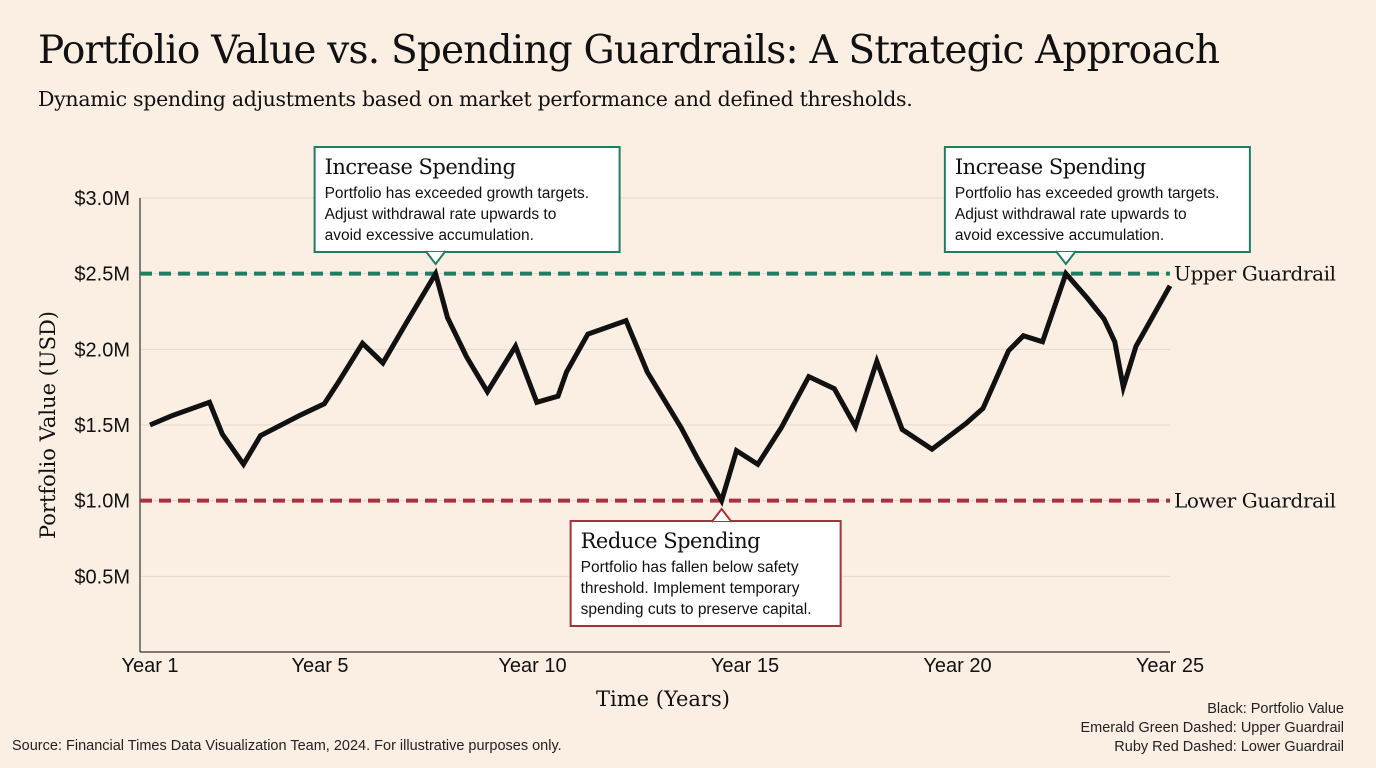 The image size is (1376, 768). I want to click on x-tick-label: Year 1, so click(149, 666).